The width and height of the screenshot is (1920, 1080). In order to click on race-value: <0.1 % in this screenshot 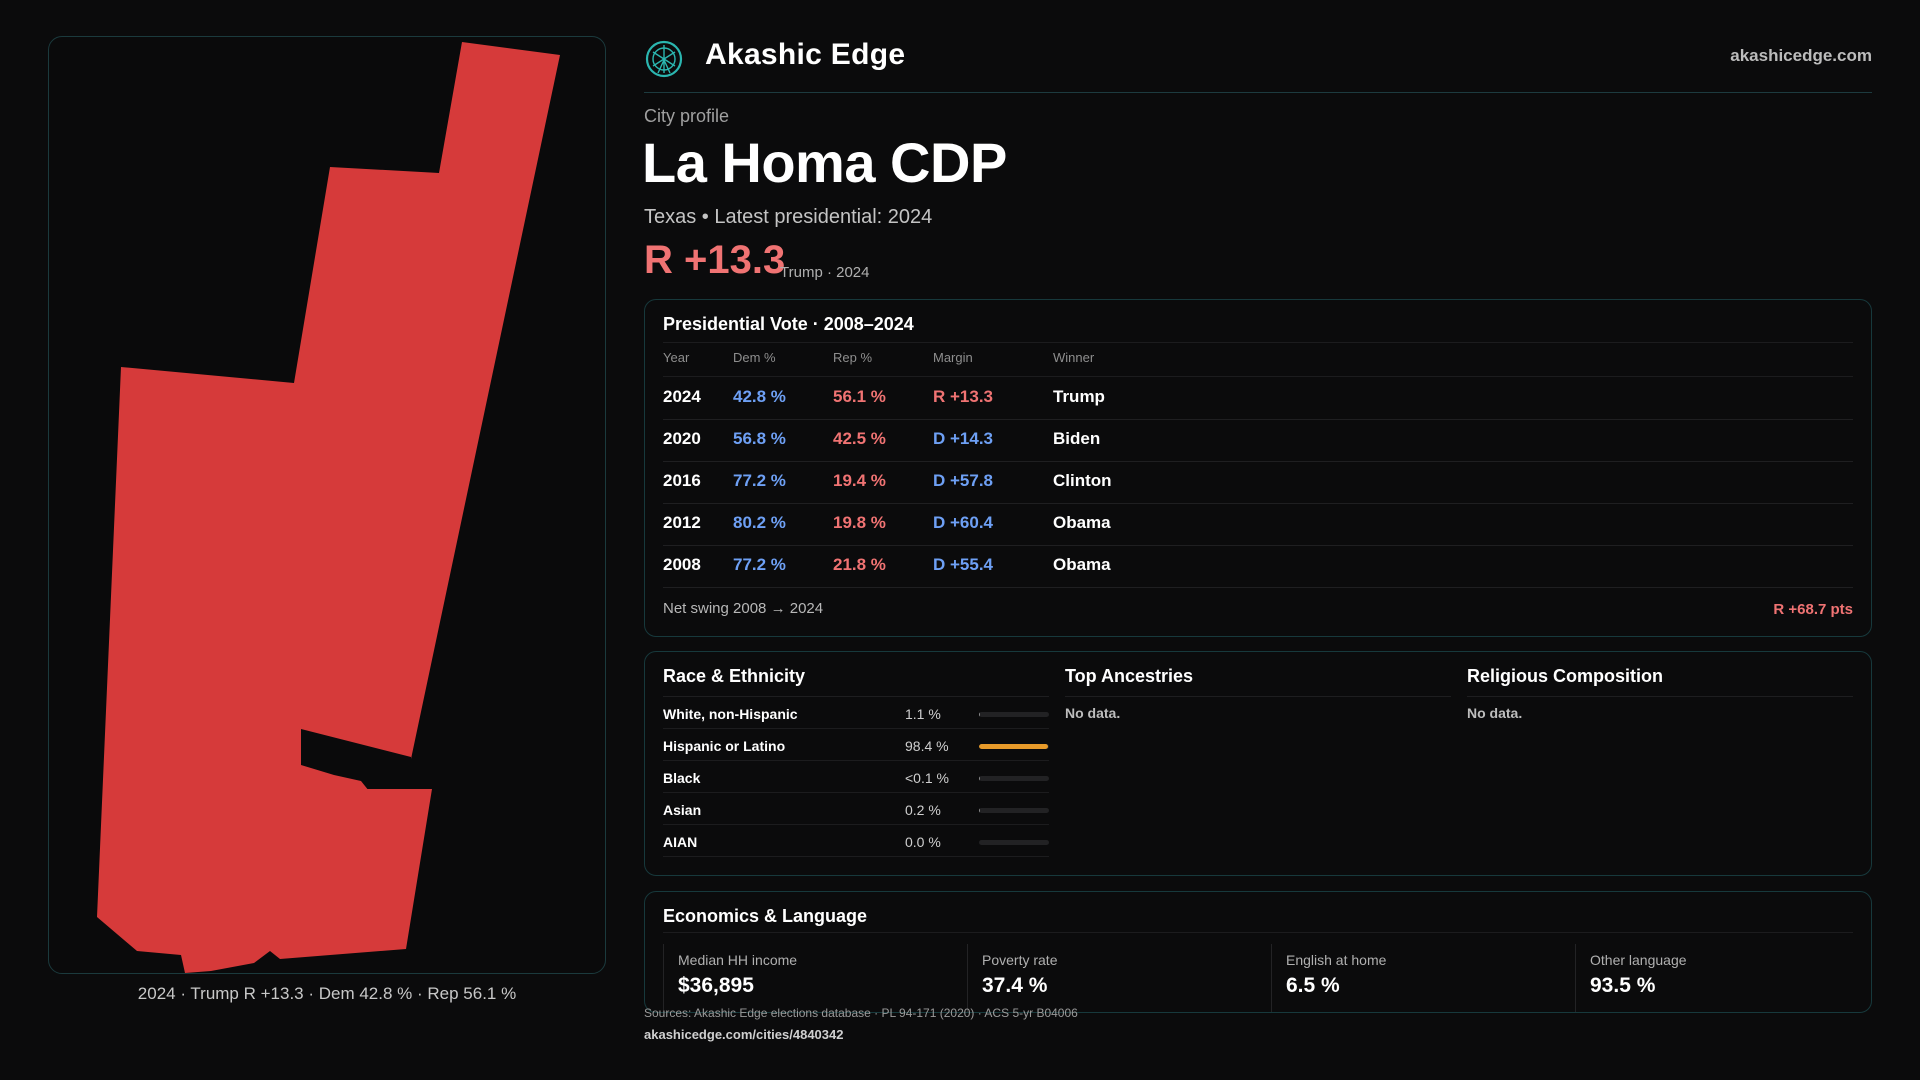, I will do `click(927, 778)`.